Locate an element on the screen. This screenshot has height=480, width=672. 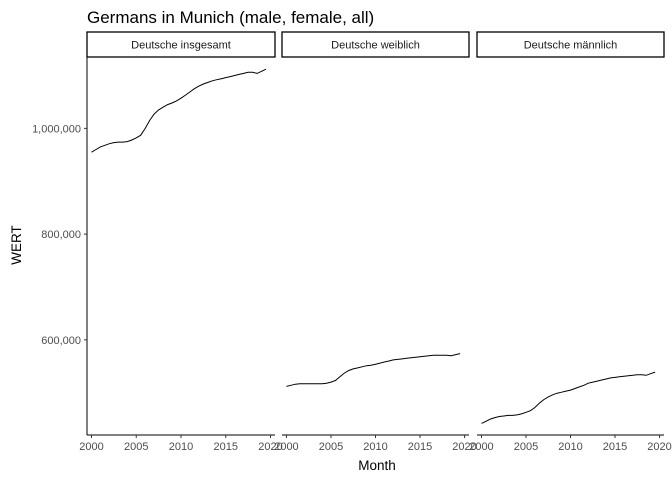
y-axis-title: WERT is located at coordinates (16, 245).